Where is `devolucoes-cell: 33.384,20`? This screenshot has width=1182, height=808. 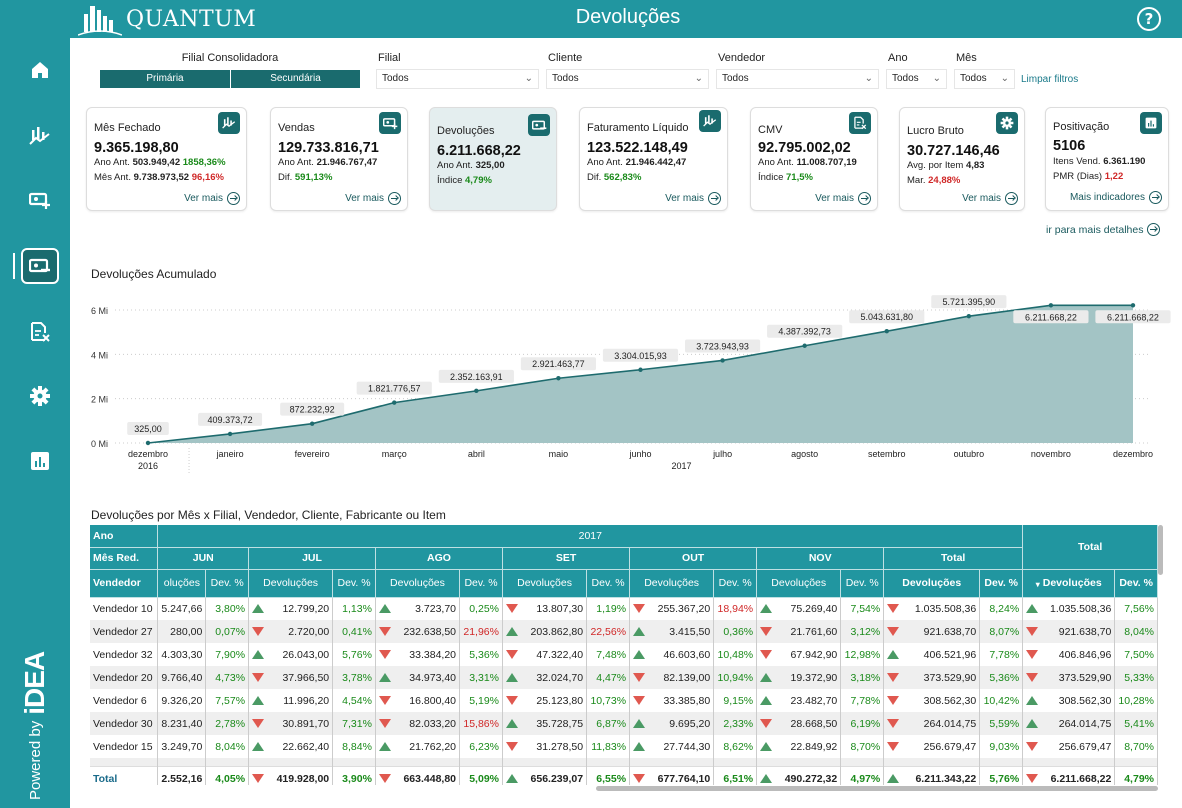 devolucoes-cell: 33.384,20 is located at coordinates (418, 654).